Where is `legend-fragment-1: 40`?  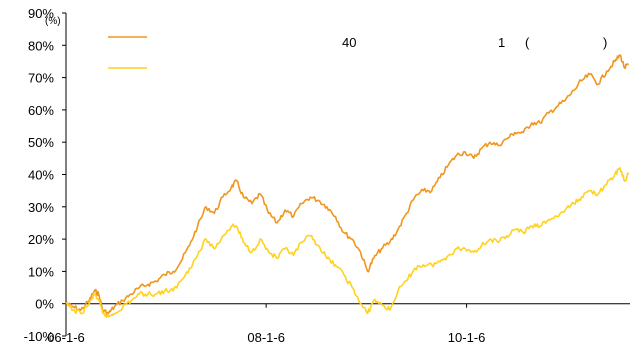 legend-fragment-1: 40 is located at coordinates (349, 42).